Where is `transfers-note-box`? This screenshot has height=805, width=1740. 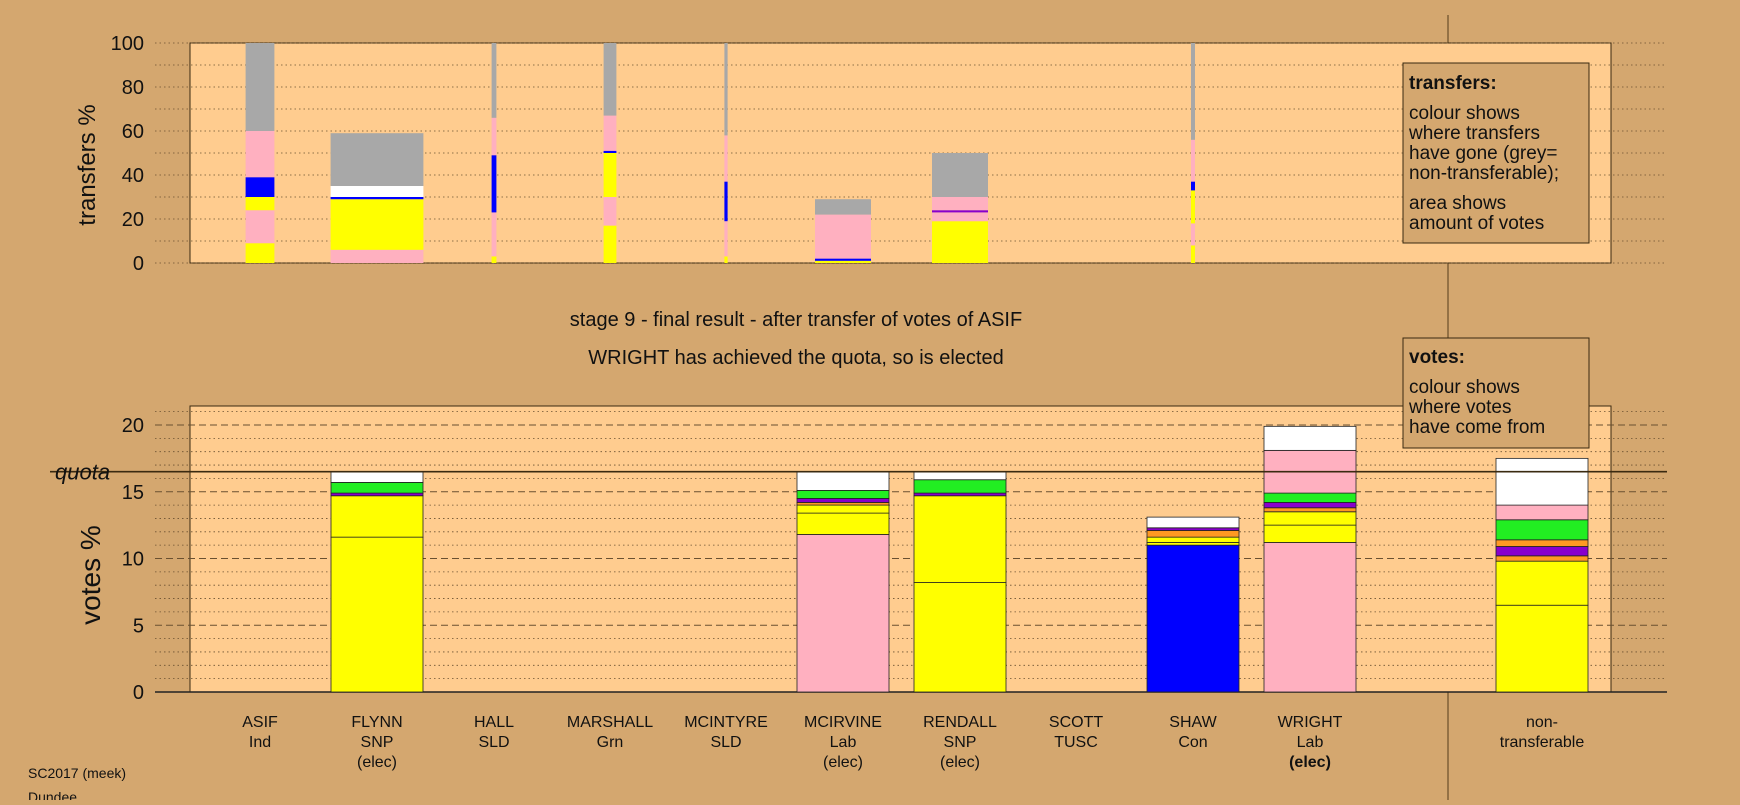 transfers-note-box is located at coordinates (1496, 153).